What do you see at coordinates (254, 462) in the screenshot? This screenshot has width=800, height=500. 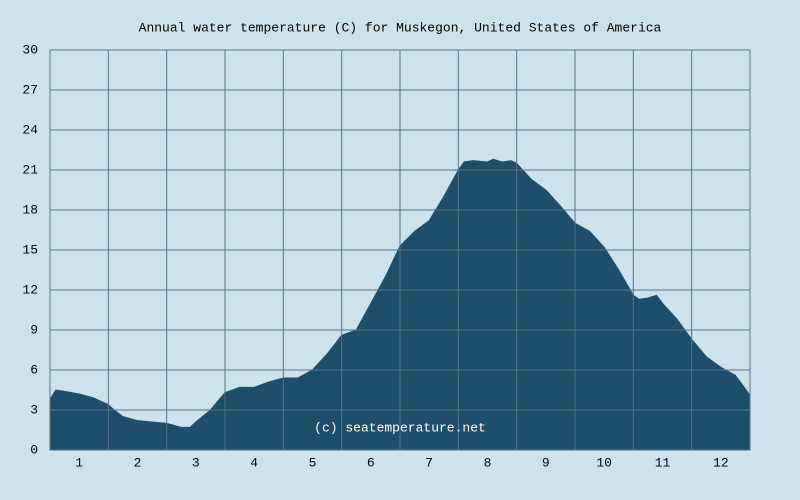 I see `x-tick-label: 4` at bounding box center [254, 462].